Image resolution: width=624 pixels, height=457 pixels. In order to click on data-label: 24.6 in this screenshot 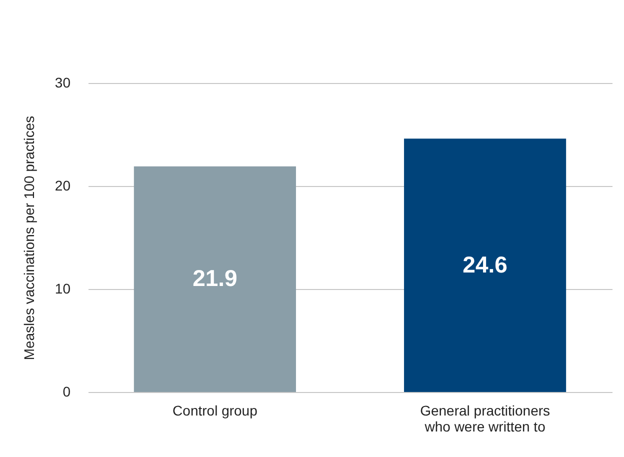, I will do `click(485, 264)`.